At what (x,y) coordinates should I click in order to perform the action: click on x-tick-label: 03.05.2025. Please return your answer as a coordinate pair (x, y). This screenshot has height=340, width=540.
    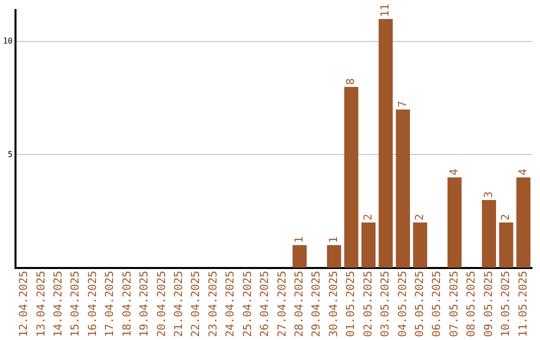
    Looking at the image, I should click on (385, 304).